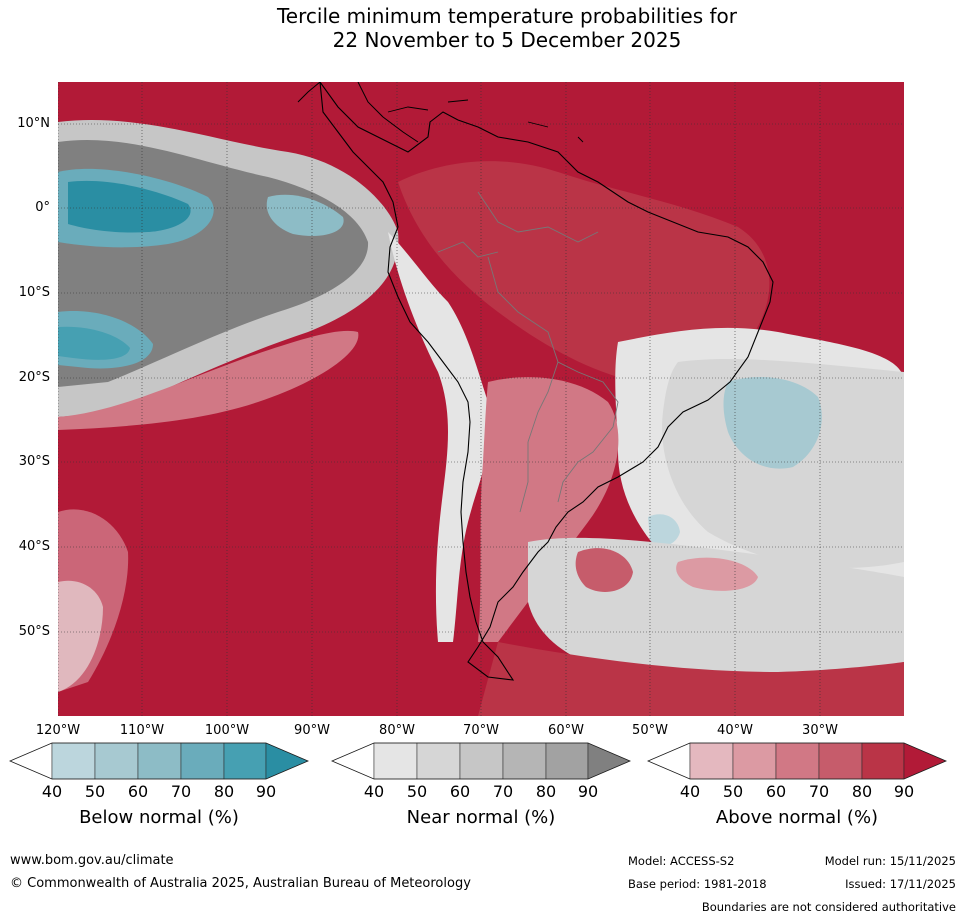 The width and height of the screenshot is (965, 919). Describe the element at coordinates (669, 761) in the screenshot. I see `legend-above-normal-lower-arrow` at that location.